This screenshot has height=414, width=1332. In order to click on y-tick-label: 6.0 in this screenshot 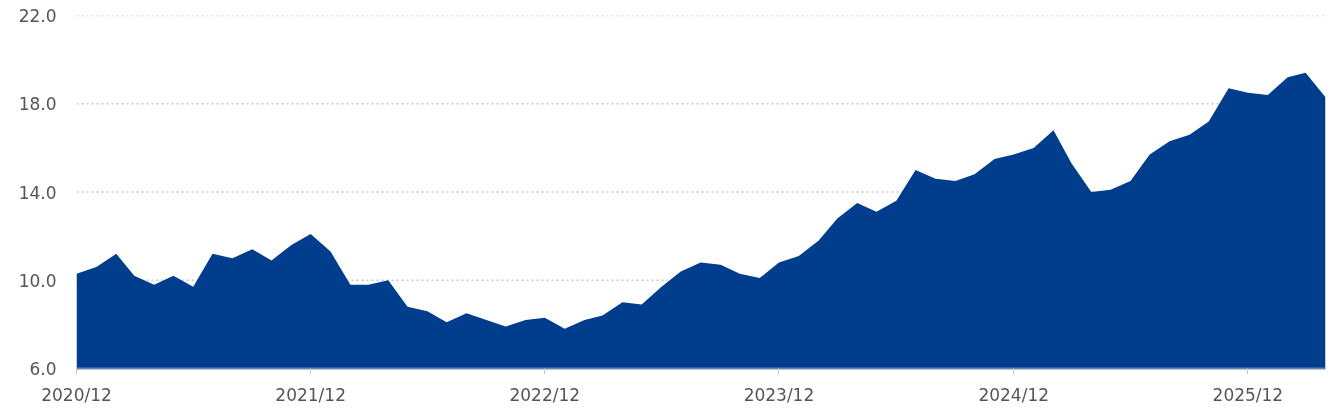, I will do `click(43, 369)`.